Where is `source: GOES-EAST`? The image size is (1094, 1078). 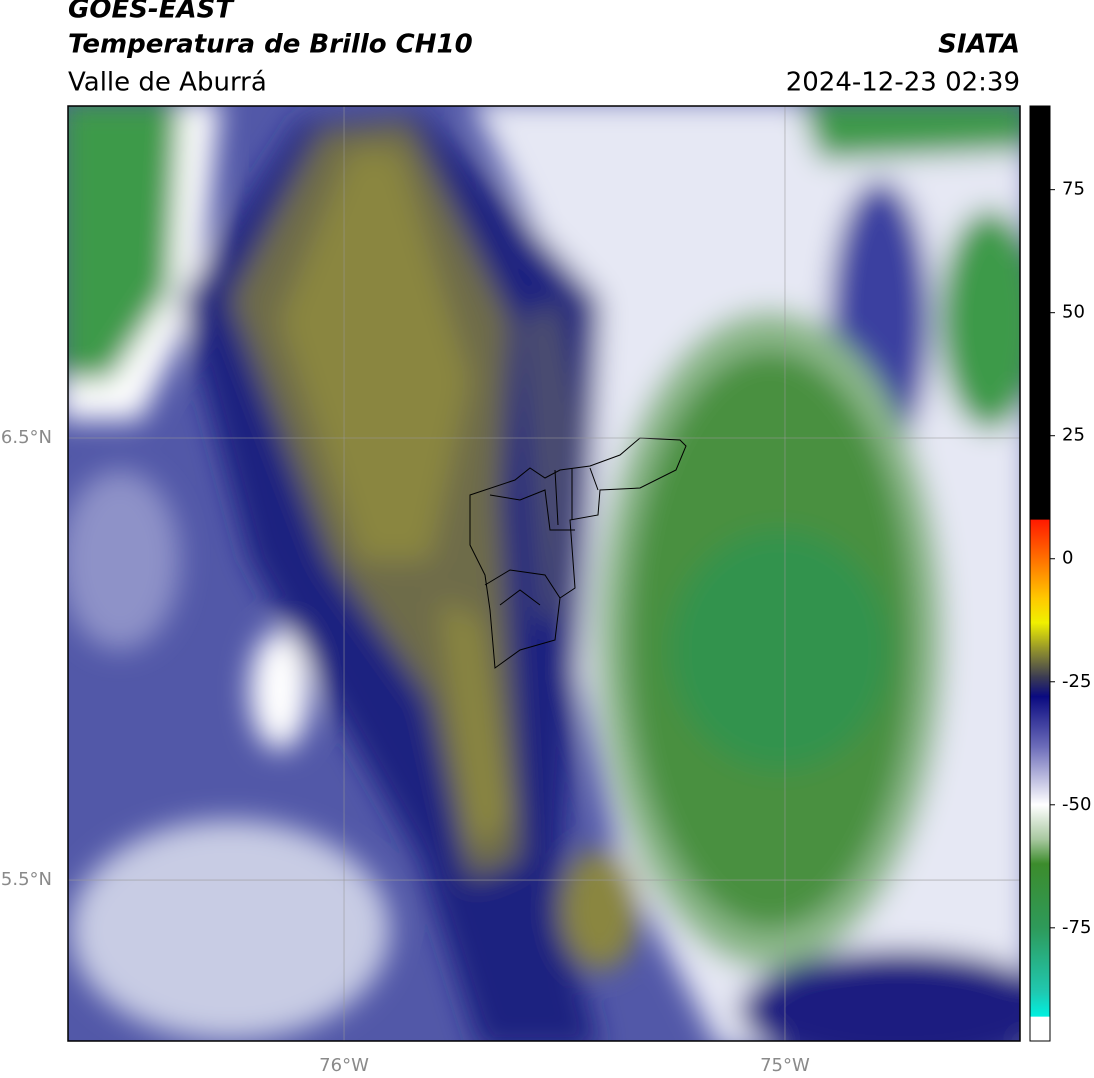 source: GOES-EAST is located at coordinates (151, 12).